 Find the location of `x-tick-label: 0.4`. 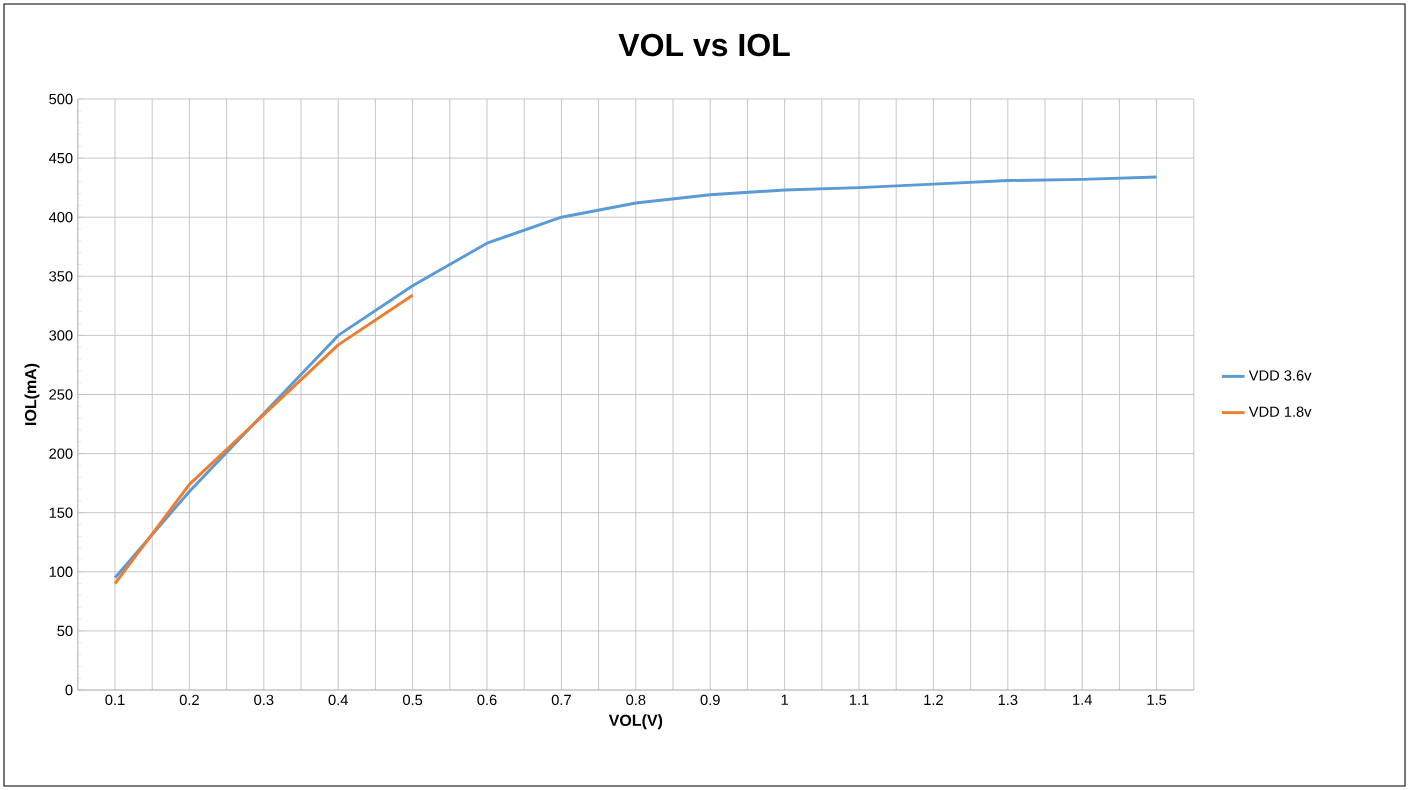

x-tick-label: 0.4 is located at coordinates (338, 700).